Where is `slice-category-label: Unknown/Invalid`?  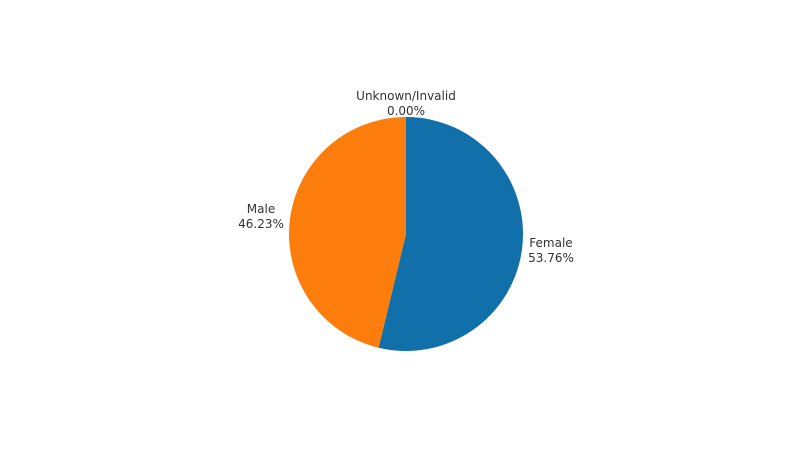
slice-category-label: Unknown/Invalid is located at coordinates (406, 96).